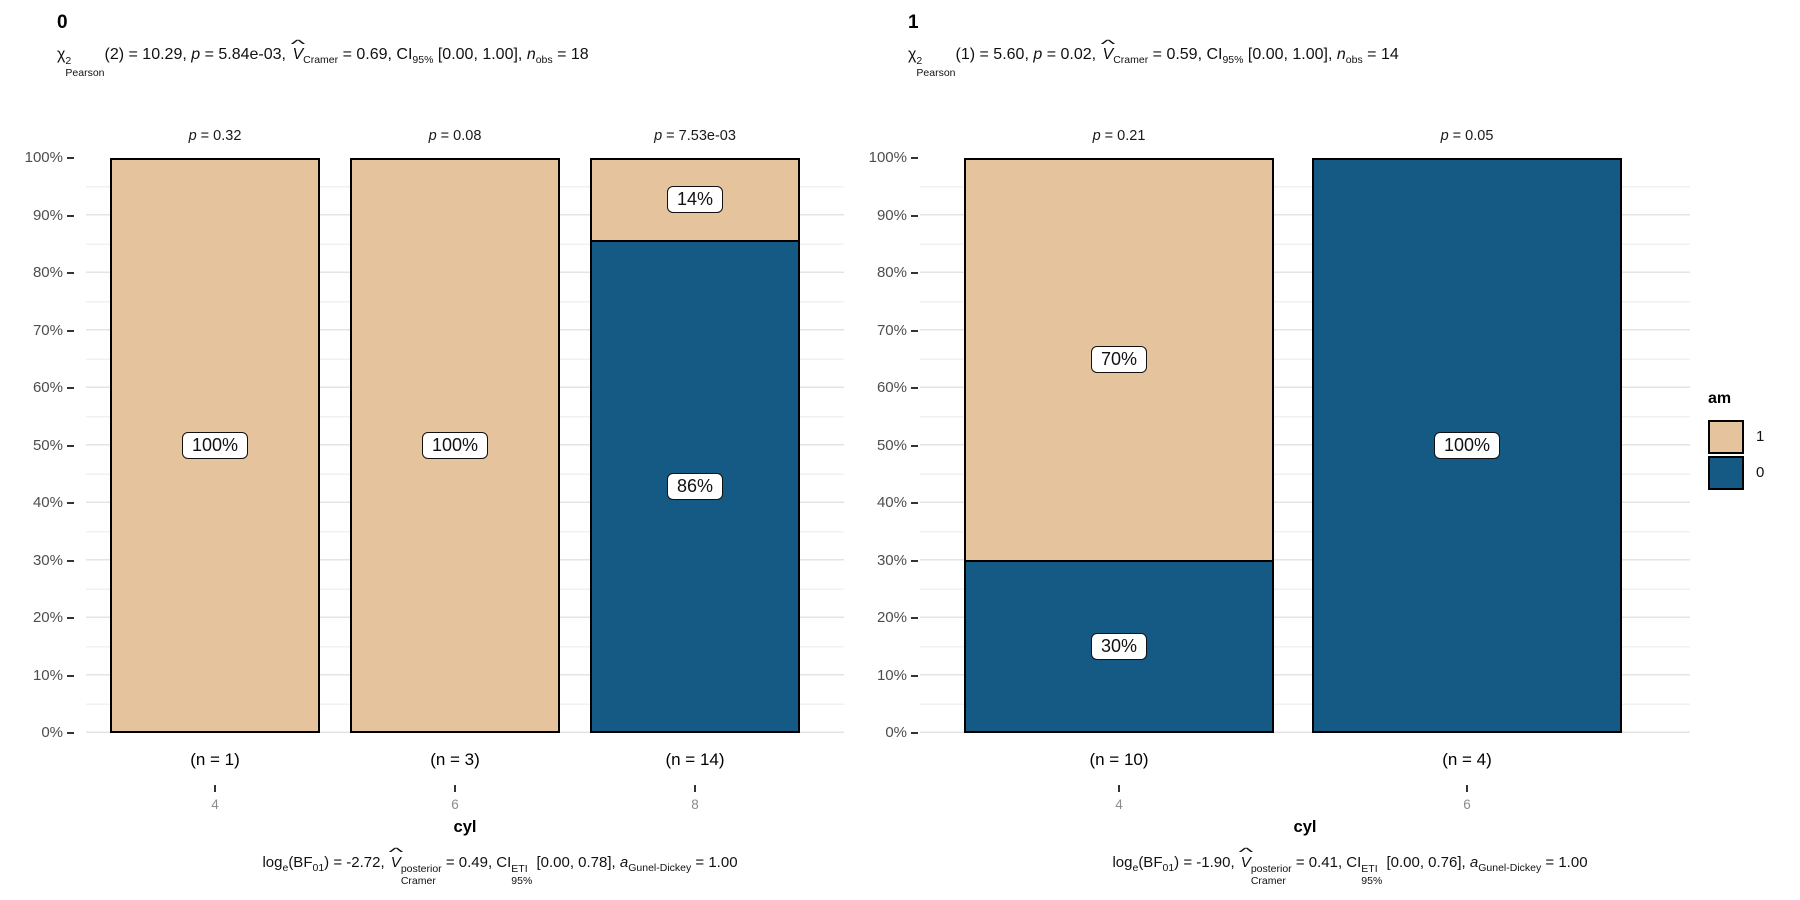 This screenshot has width=1800, height=900. I want to click on bar-segment-am1: 70%, so click(1119, 360).